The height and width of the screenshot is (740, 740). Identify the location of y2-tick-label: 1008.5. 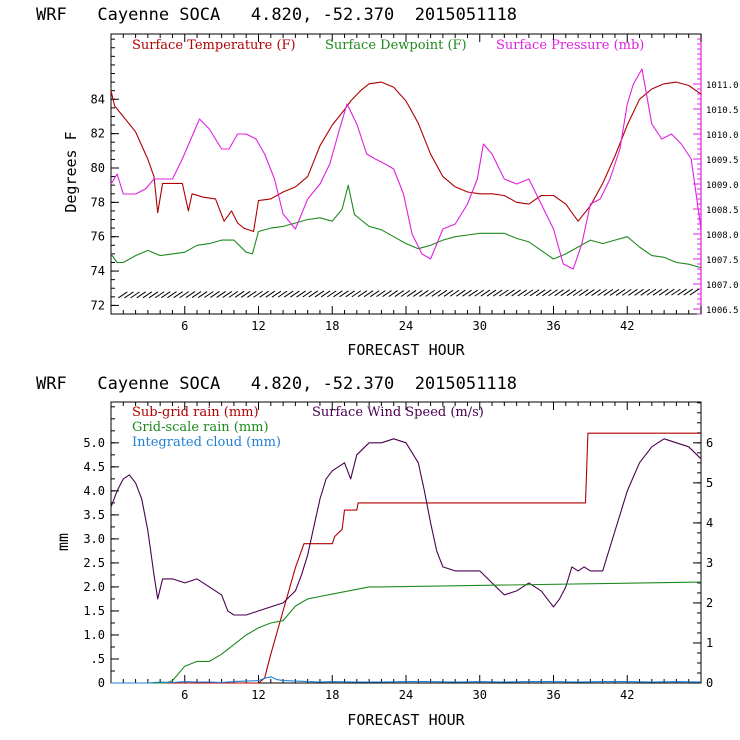
(722, 211).